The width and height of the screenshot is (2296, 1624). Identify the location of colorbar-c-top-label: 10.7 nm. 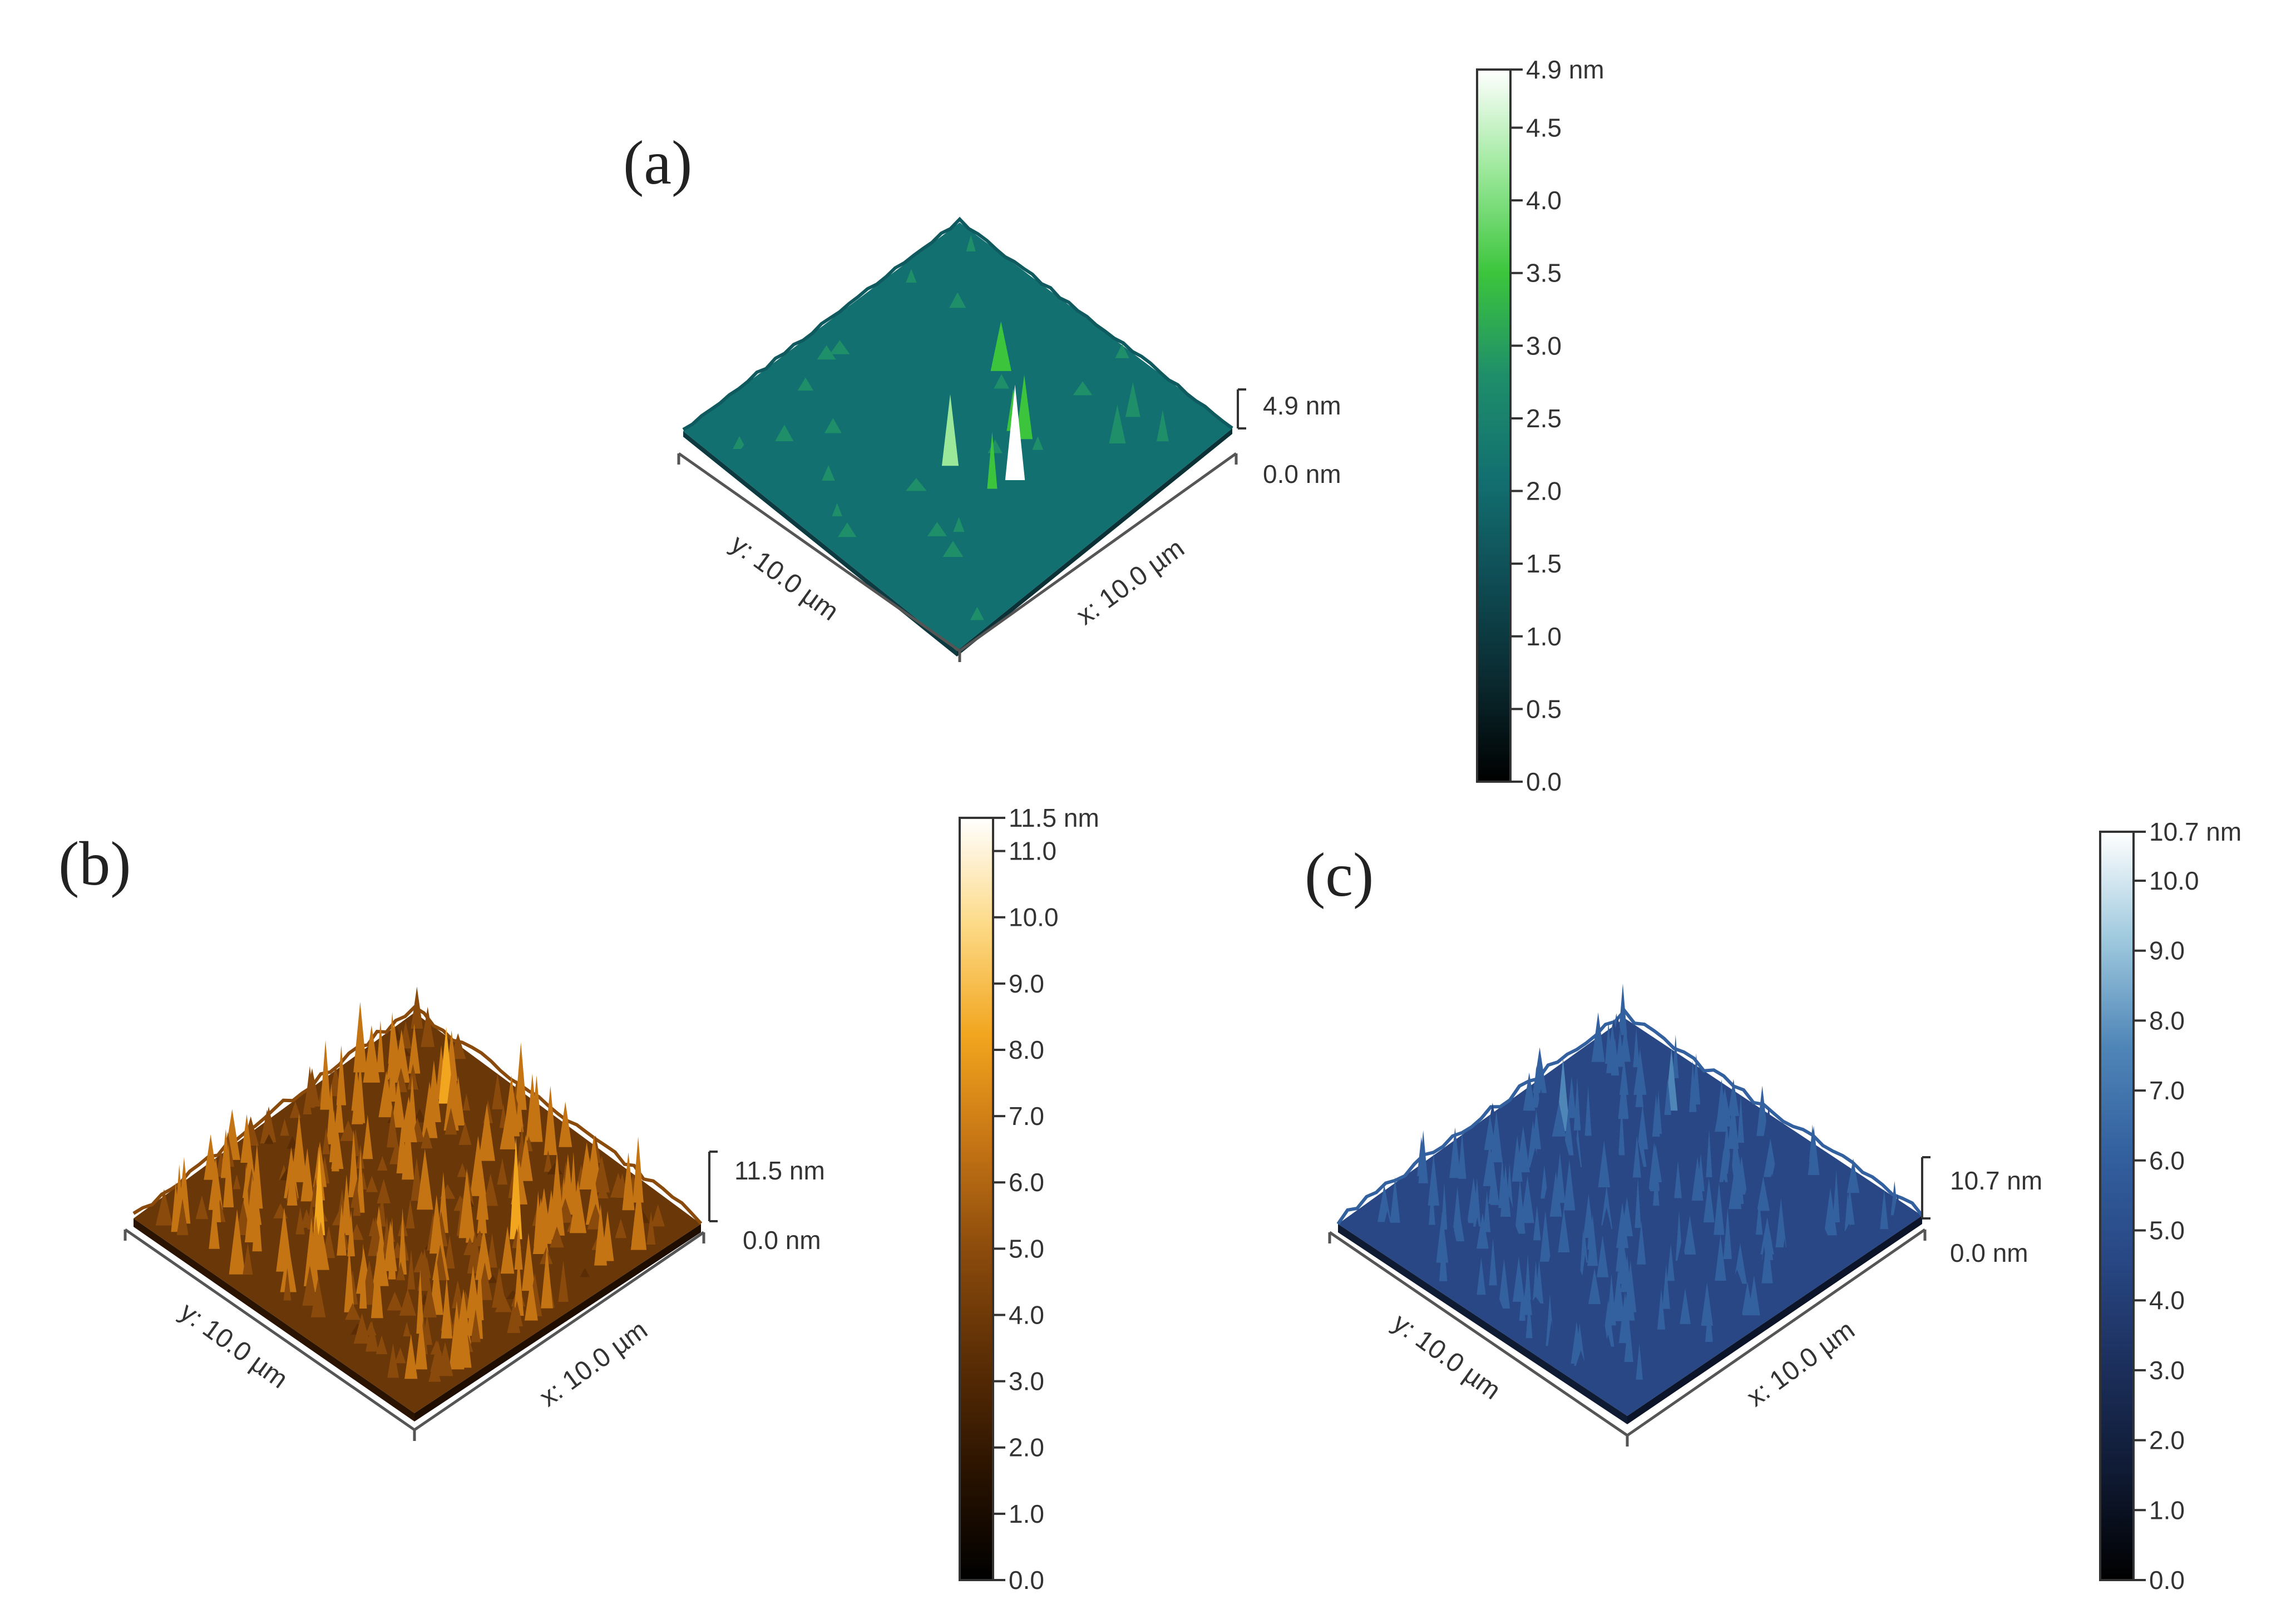
(2195, 831).